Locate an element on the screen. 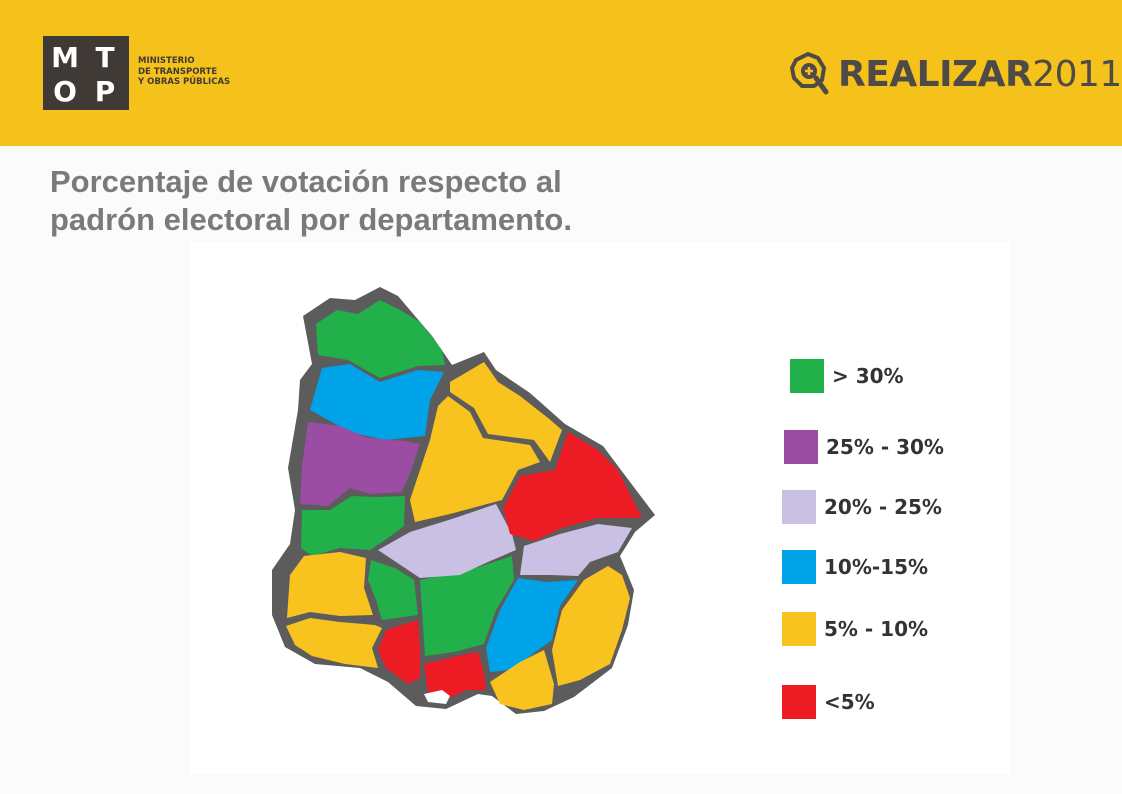 The height and width of the screenshot is (794, 1122). region-tacuarembo is located at coordinates (475, 459).